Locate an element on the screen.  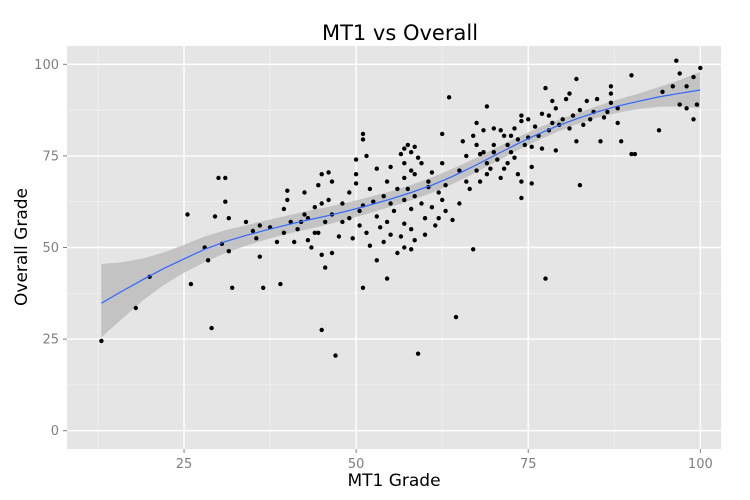
y-tick-label: 100 is located at coordinates (46, 65).